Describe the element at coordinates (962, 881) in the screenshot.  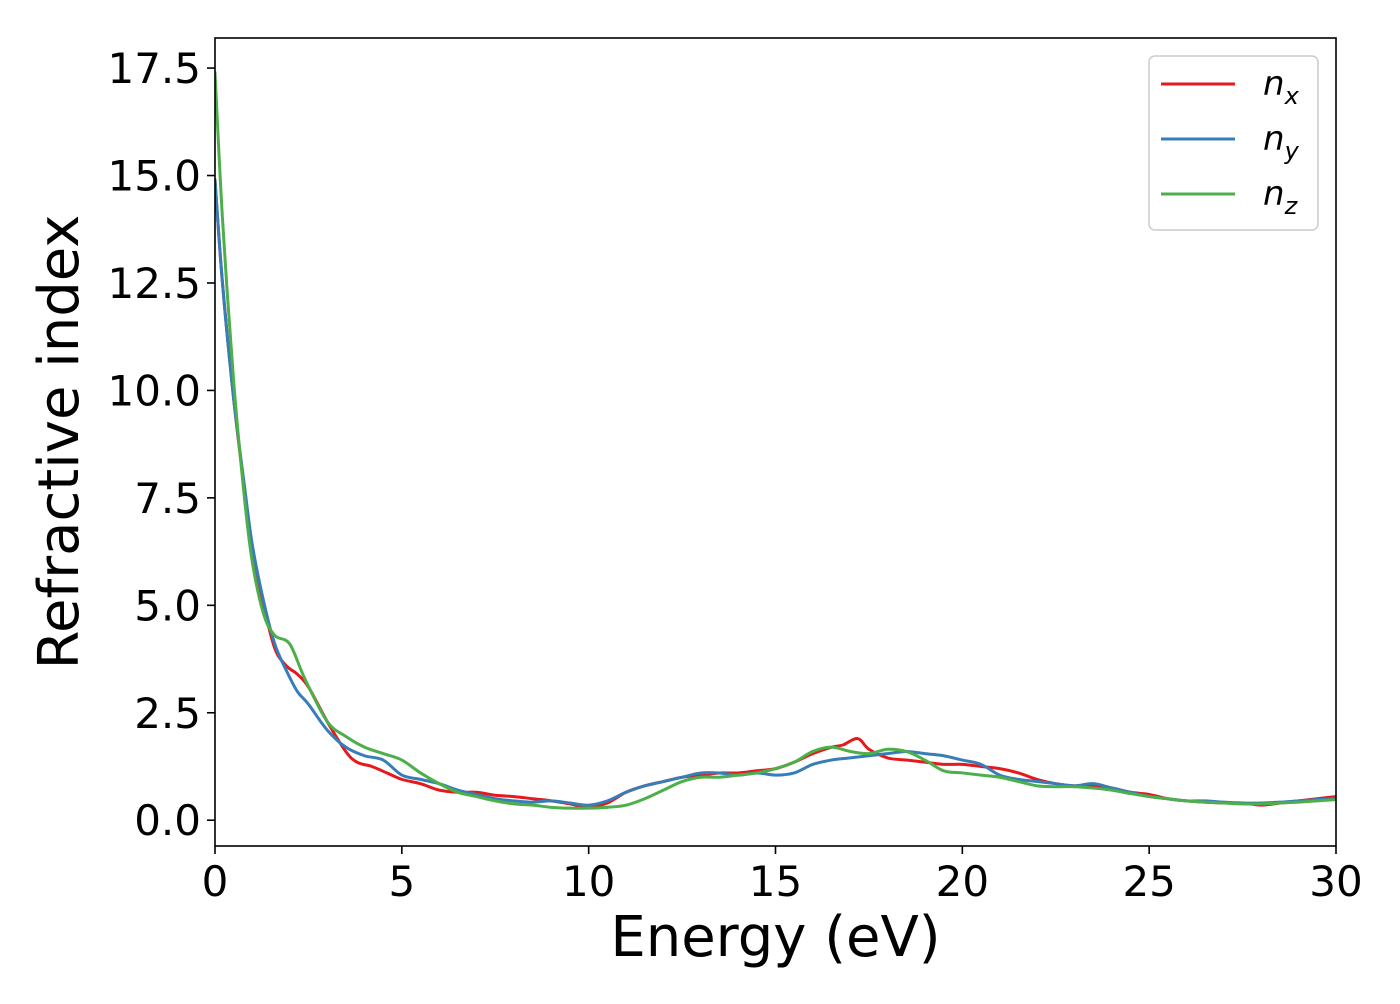
I see `x-tick-label: 20` at that location.